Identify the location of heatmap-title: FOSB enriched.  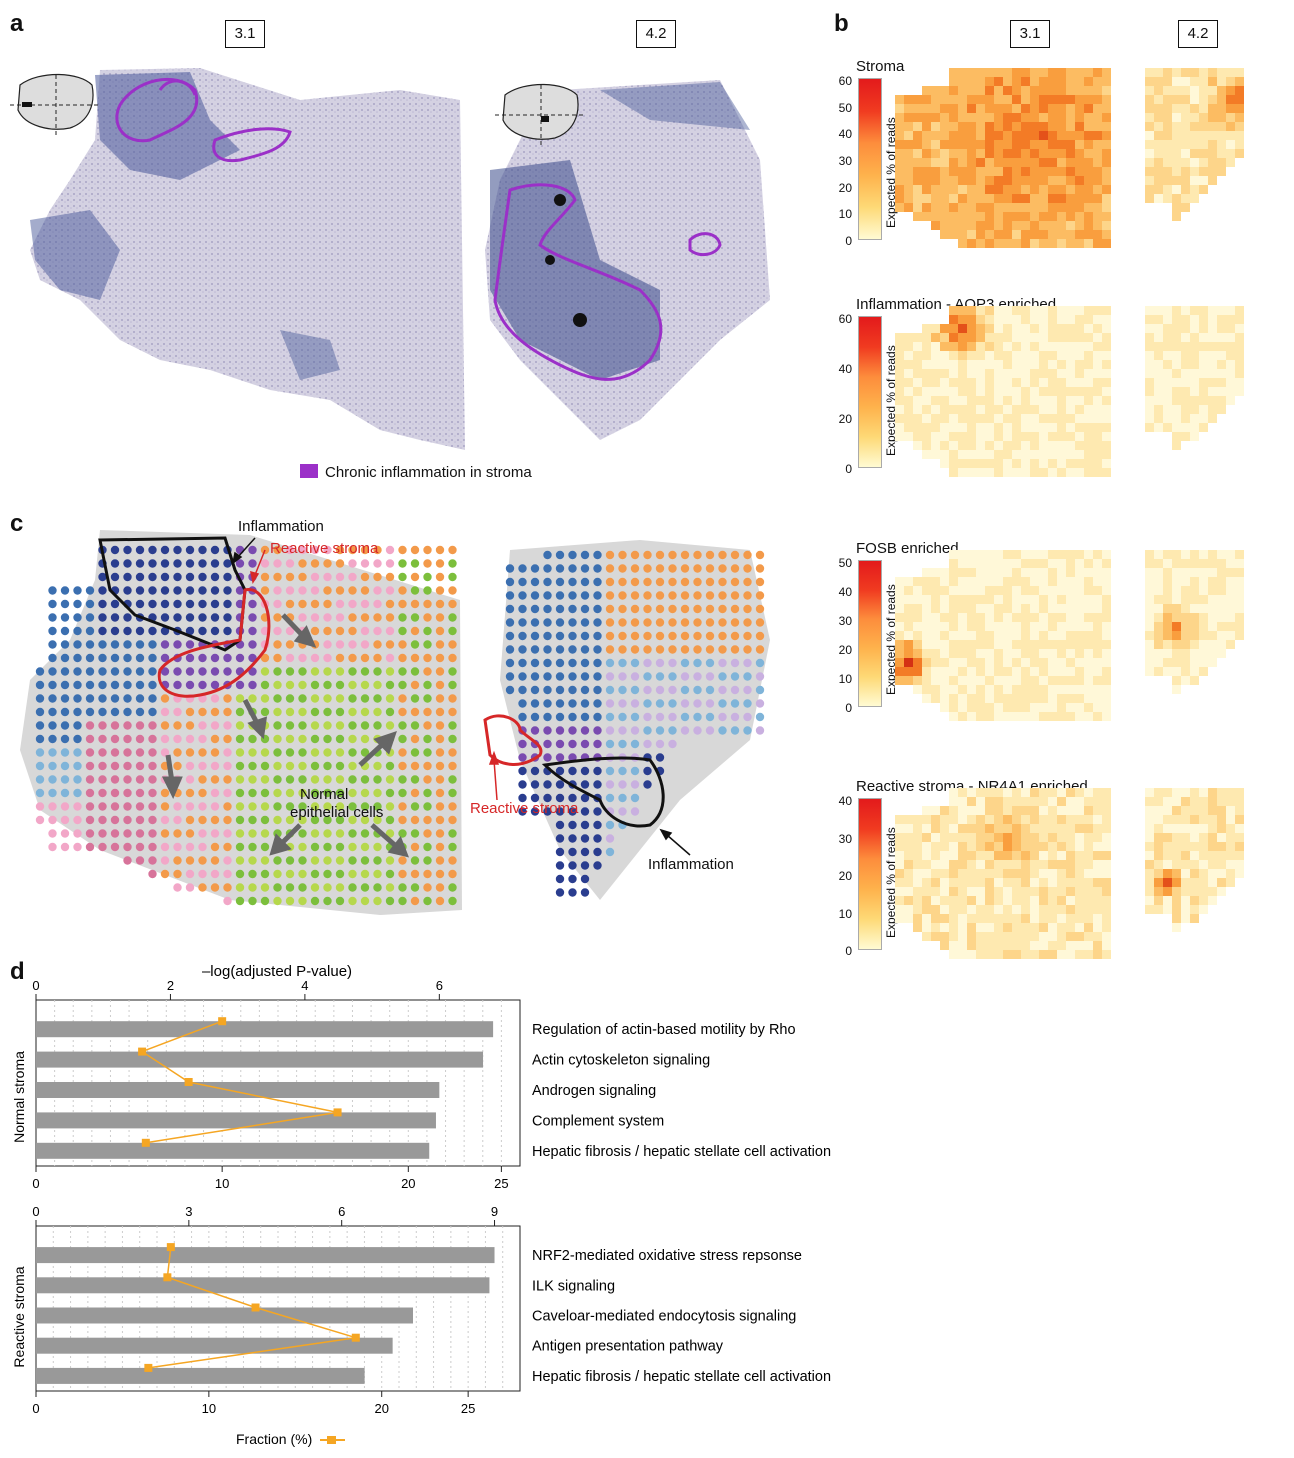
(907, 548).